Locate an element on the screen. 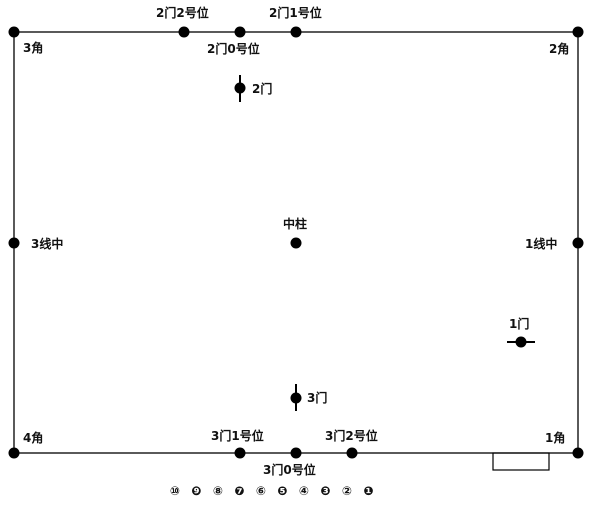 The image size is (595, 508). gate2-pos0-label: 2门0号位 is located at coordinates (233, 48).